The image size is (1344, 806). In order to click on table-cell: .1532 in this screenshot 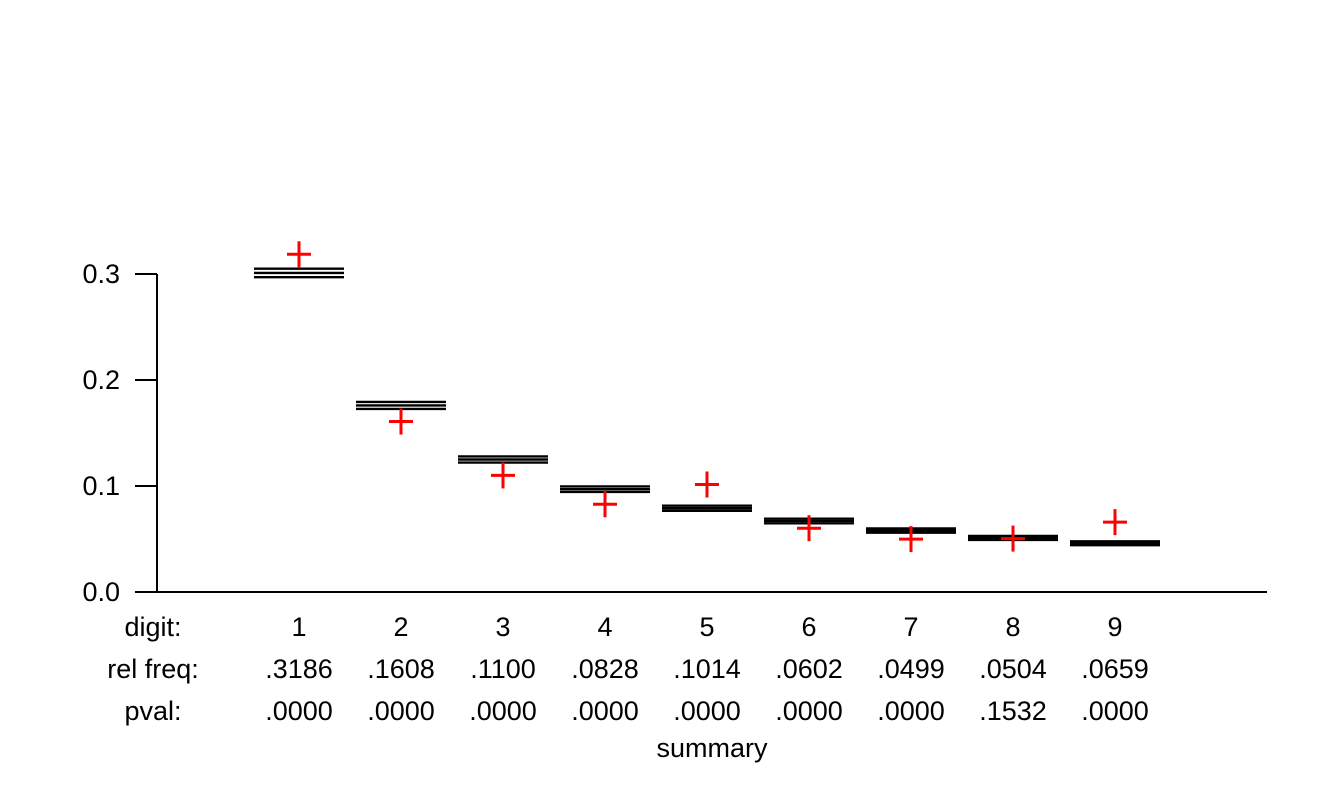, I will do `click(1013, 711)`.